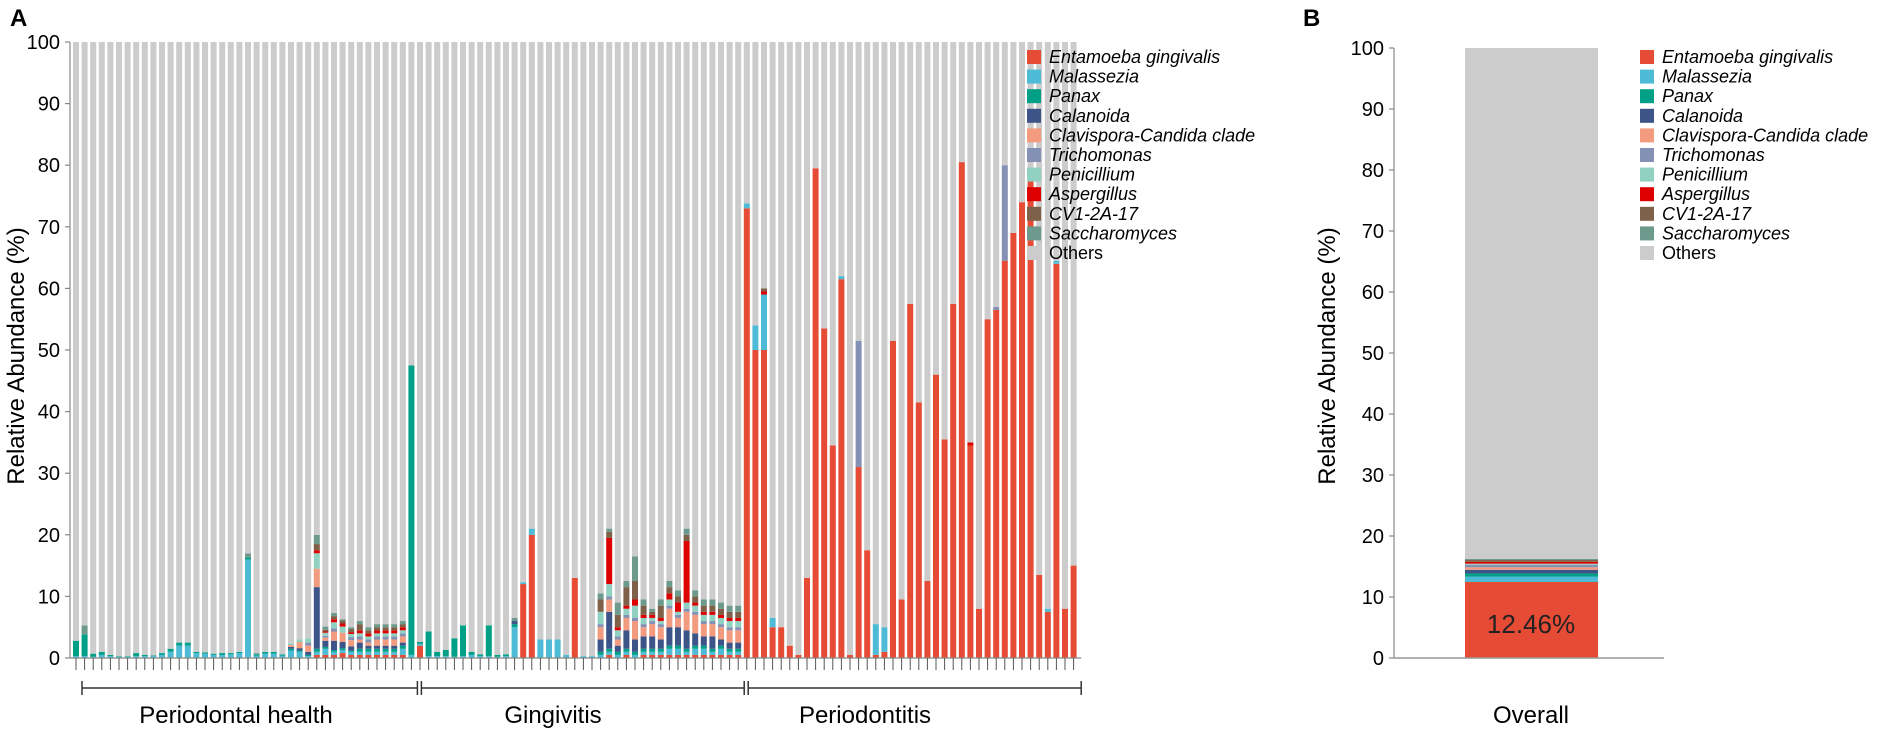 The image size is (1890, 738). What do you see at coordinates (1034, 96) in the screenshot?
I see `legend-swatch-panax` at bounding box center [1034, 96].